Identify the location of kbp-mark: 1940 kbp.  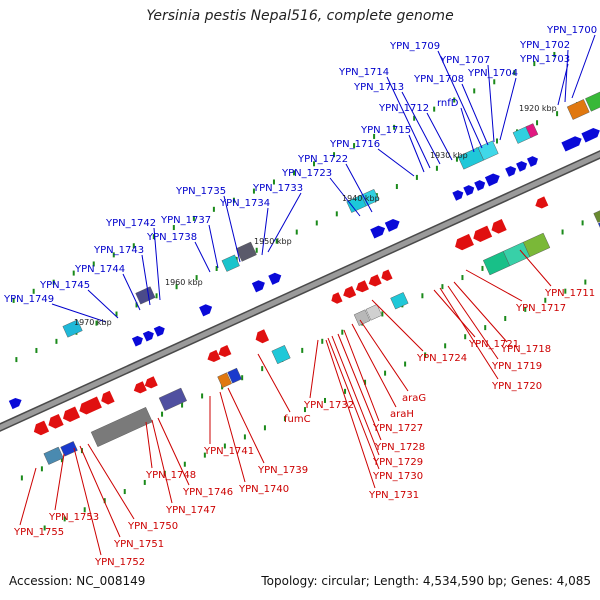
(361, 198).